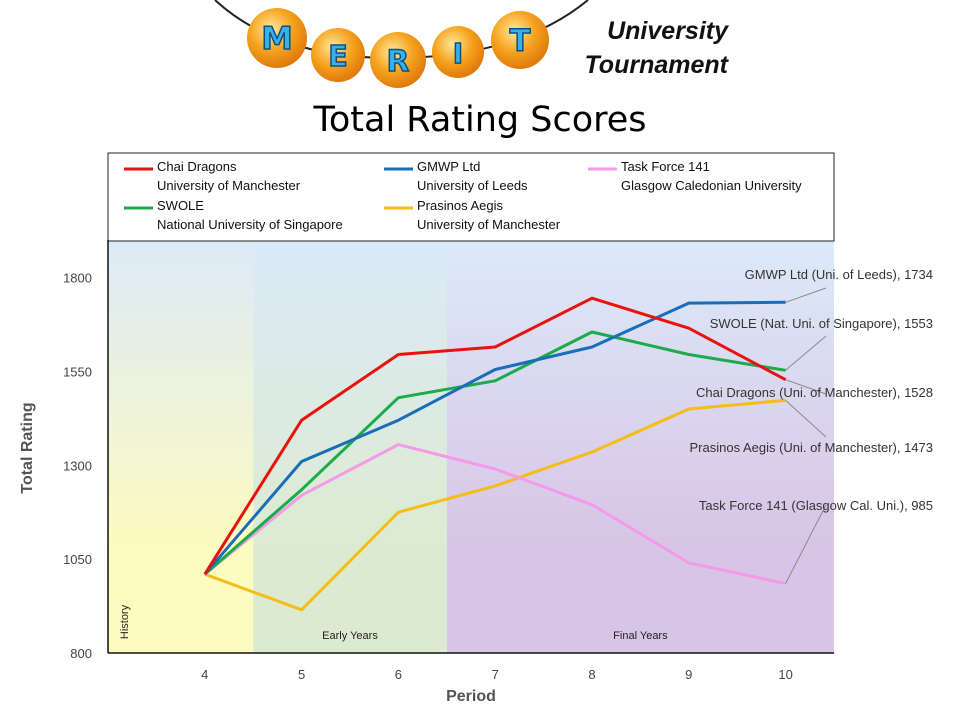  I want to click on x-tick-label: 4, so click(204, 674).